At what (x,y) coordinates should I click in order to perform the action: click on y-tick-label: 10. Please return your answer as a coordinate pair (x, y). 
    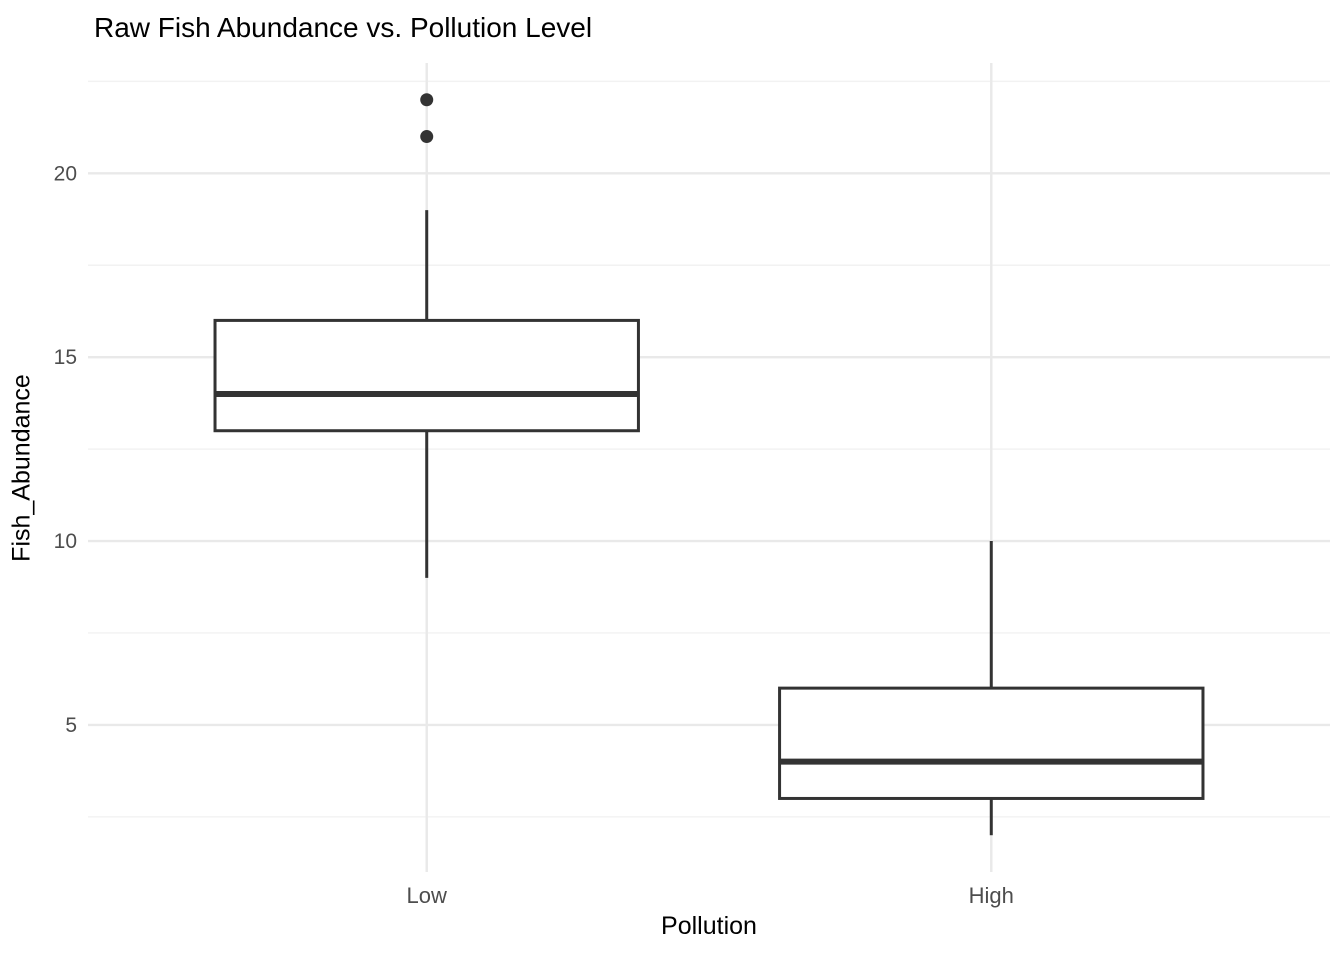
    Looking at the image, I should click on (65, 541).